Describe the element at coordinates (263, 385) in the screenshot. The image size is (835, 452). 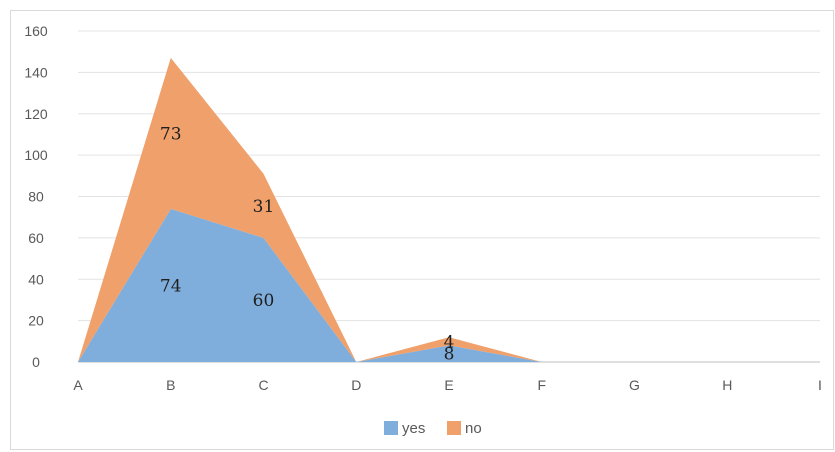
I see `x-tick-label: C` at that location.